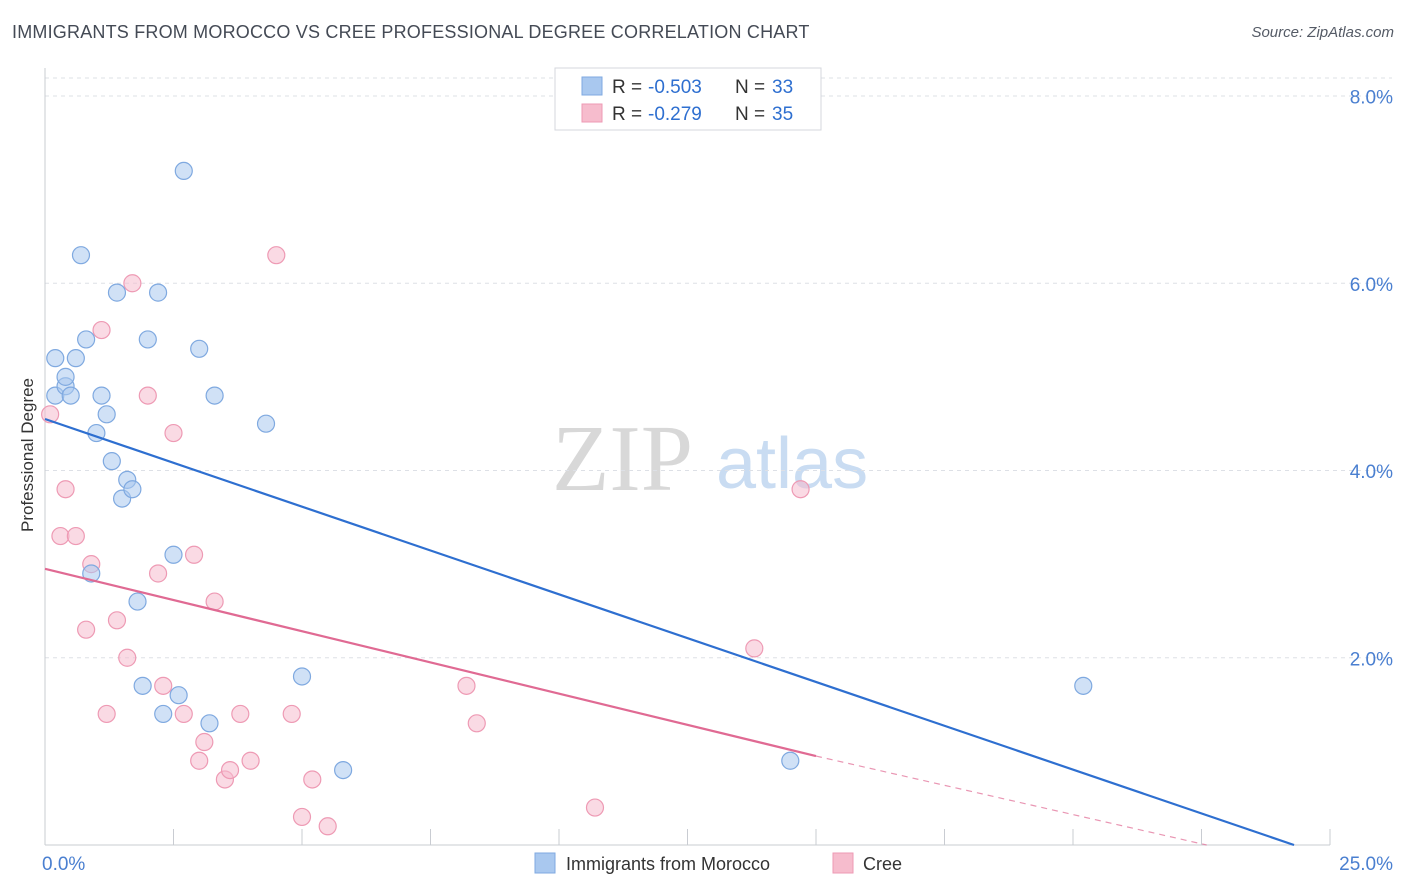 The width and height of the screenshot is (1406, 892). Describe the element at coordinates (592, 113) in the screenshot. I see `stats-swatch-pink` at that location.